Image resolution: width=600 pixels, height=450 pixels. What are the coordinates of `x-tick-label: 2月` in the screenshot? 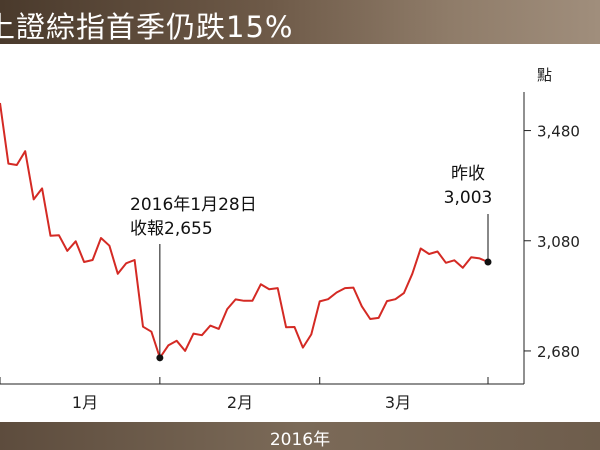 It's located at (240, 402).